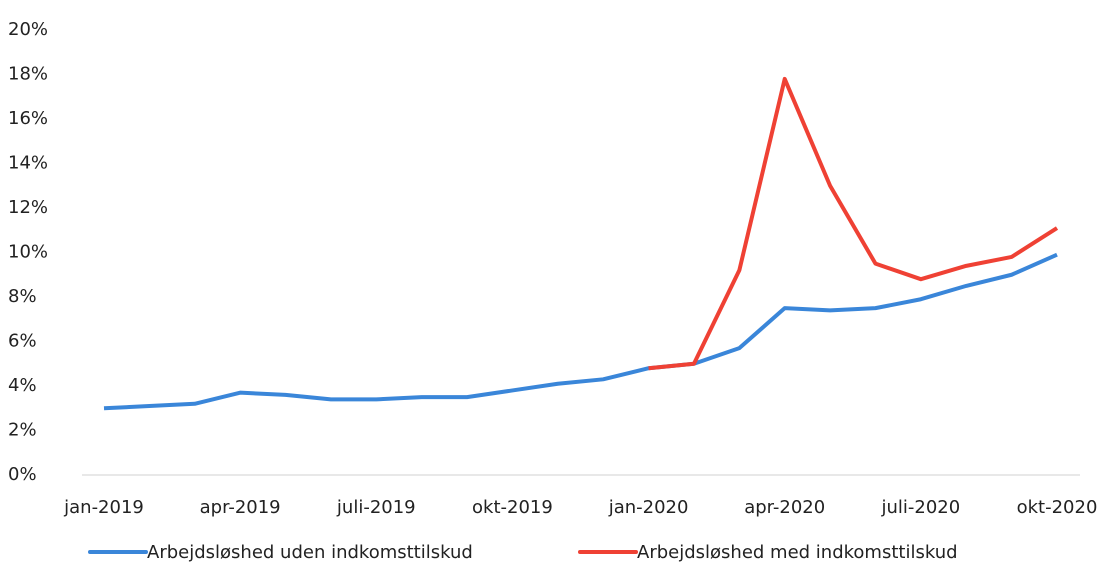 The image size is (1107, 576). What do you see at coordinates (22, 296) in the screenshot?
I see `y-tick-label: 8%` at bounding box center [22, 296].